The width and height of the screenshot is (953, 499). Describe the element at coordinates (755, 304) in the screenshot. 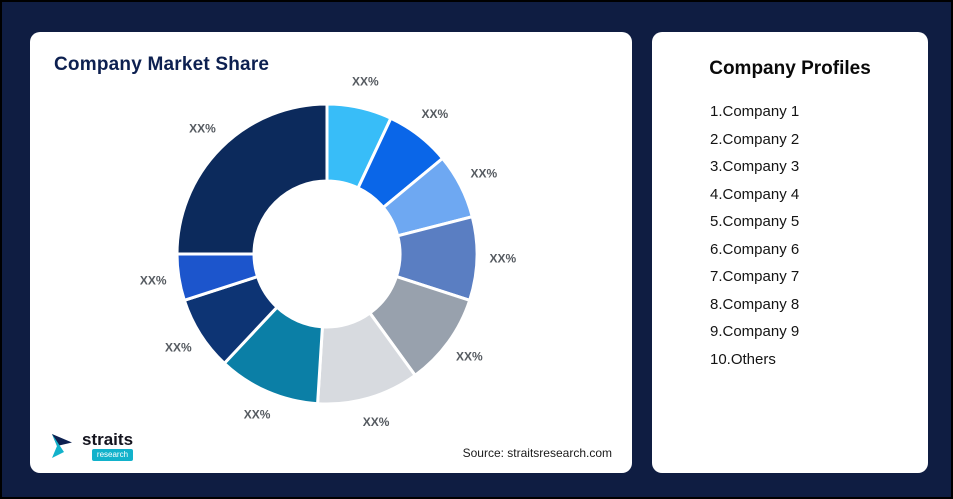

I see `profile-list-item: 8.Company 8` at that location.